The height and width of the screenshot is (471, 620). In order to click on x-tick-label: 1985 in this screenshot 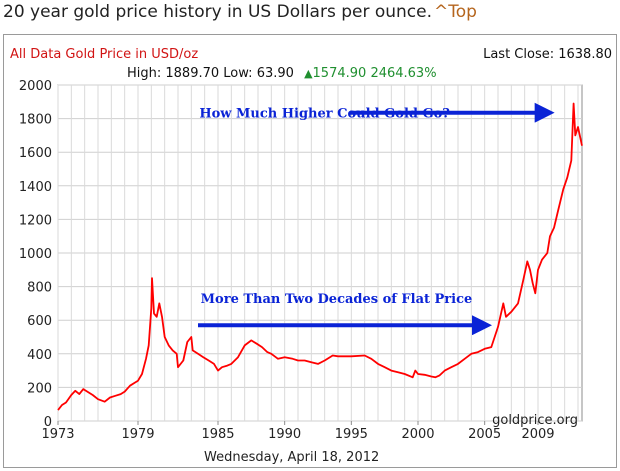, I will do `click(217, 434)`.